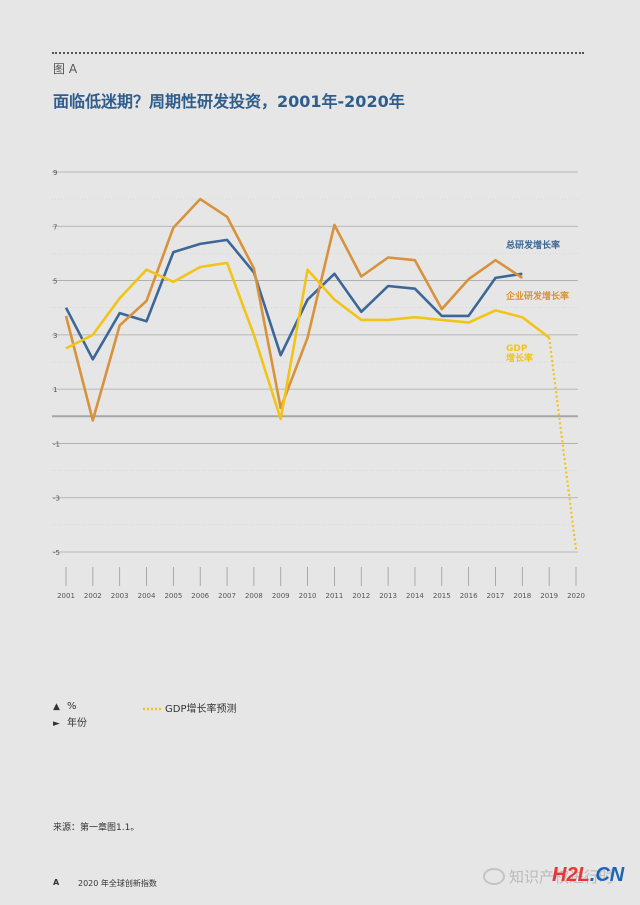 This screenshot has width=640, height=905. Describe the element at coordinates (147, 596) in the screenshot. I see `x-tick-label: 2004` at that location.